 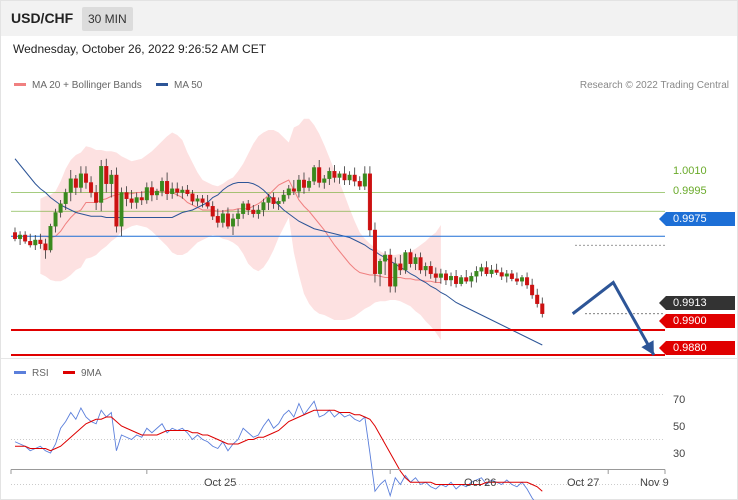 What do you see at coordinates (179, 85) in the screenshot?
I see `legend-ma50: MA 50` at bounding box center [179, 85].